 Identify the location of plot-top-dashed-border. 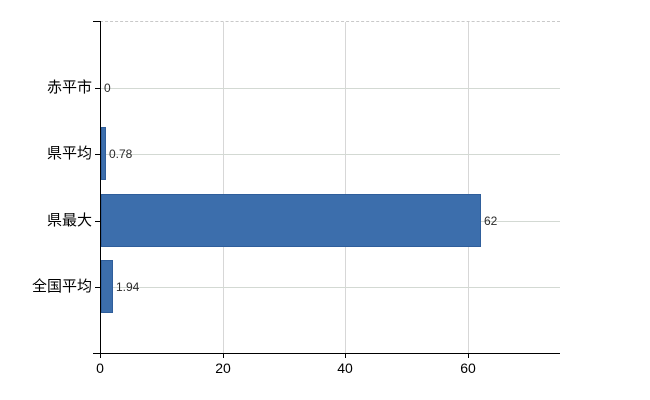
(330, 21).